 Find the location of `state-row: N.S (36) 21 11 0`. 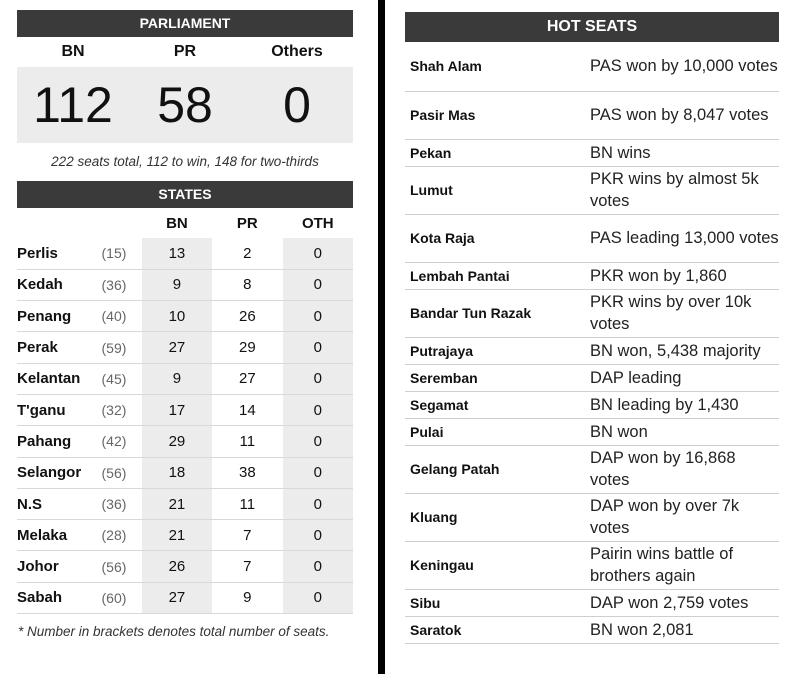

state-row: N.S (36) 21 11 0 is located at coordinates (185, 504).